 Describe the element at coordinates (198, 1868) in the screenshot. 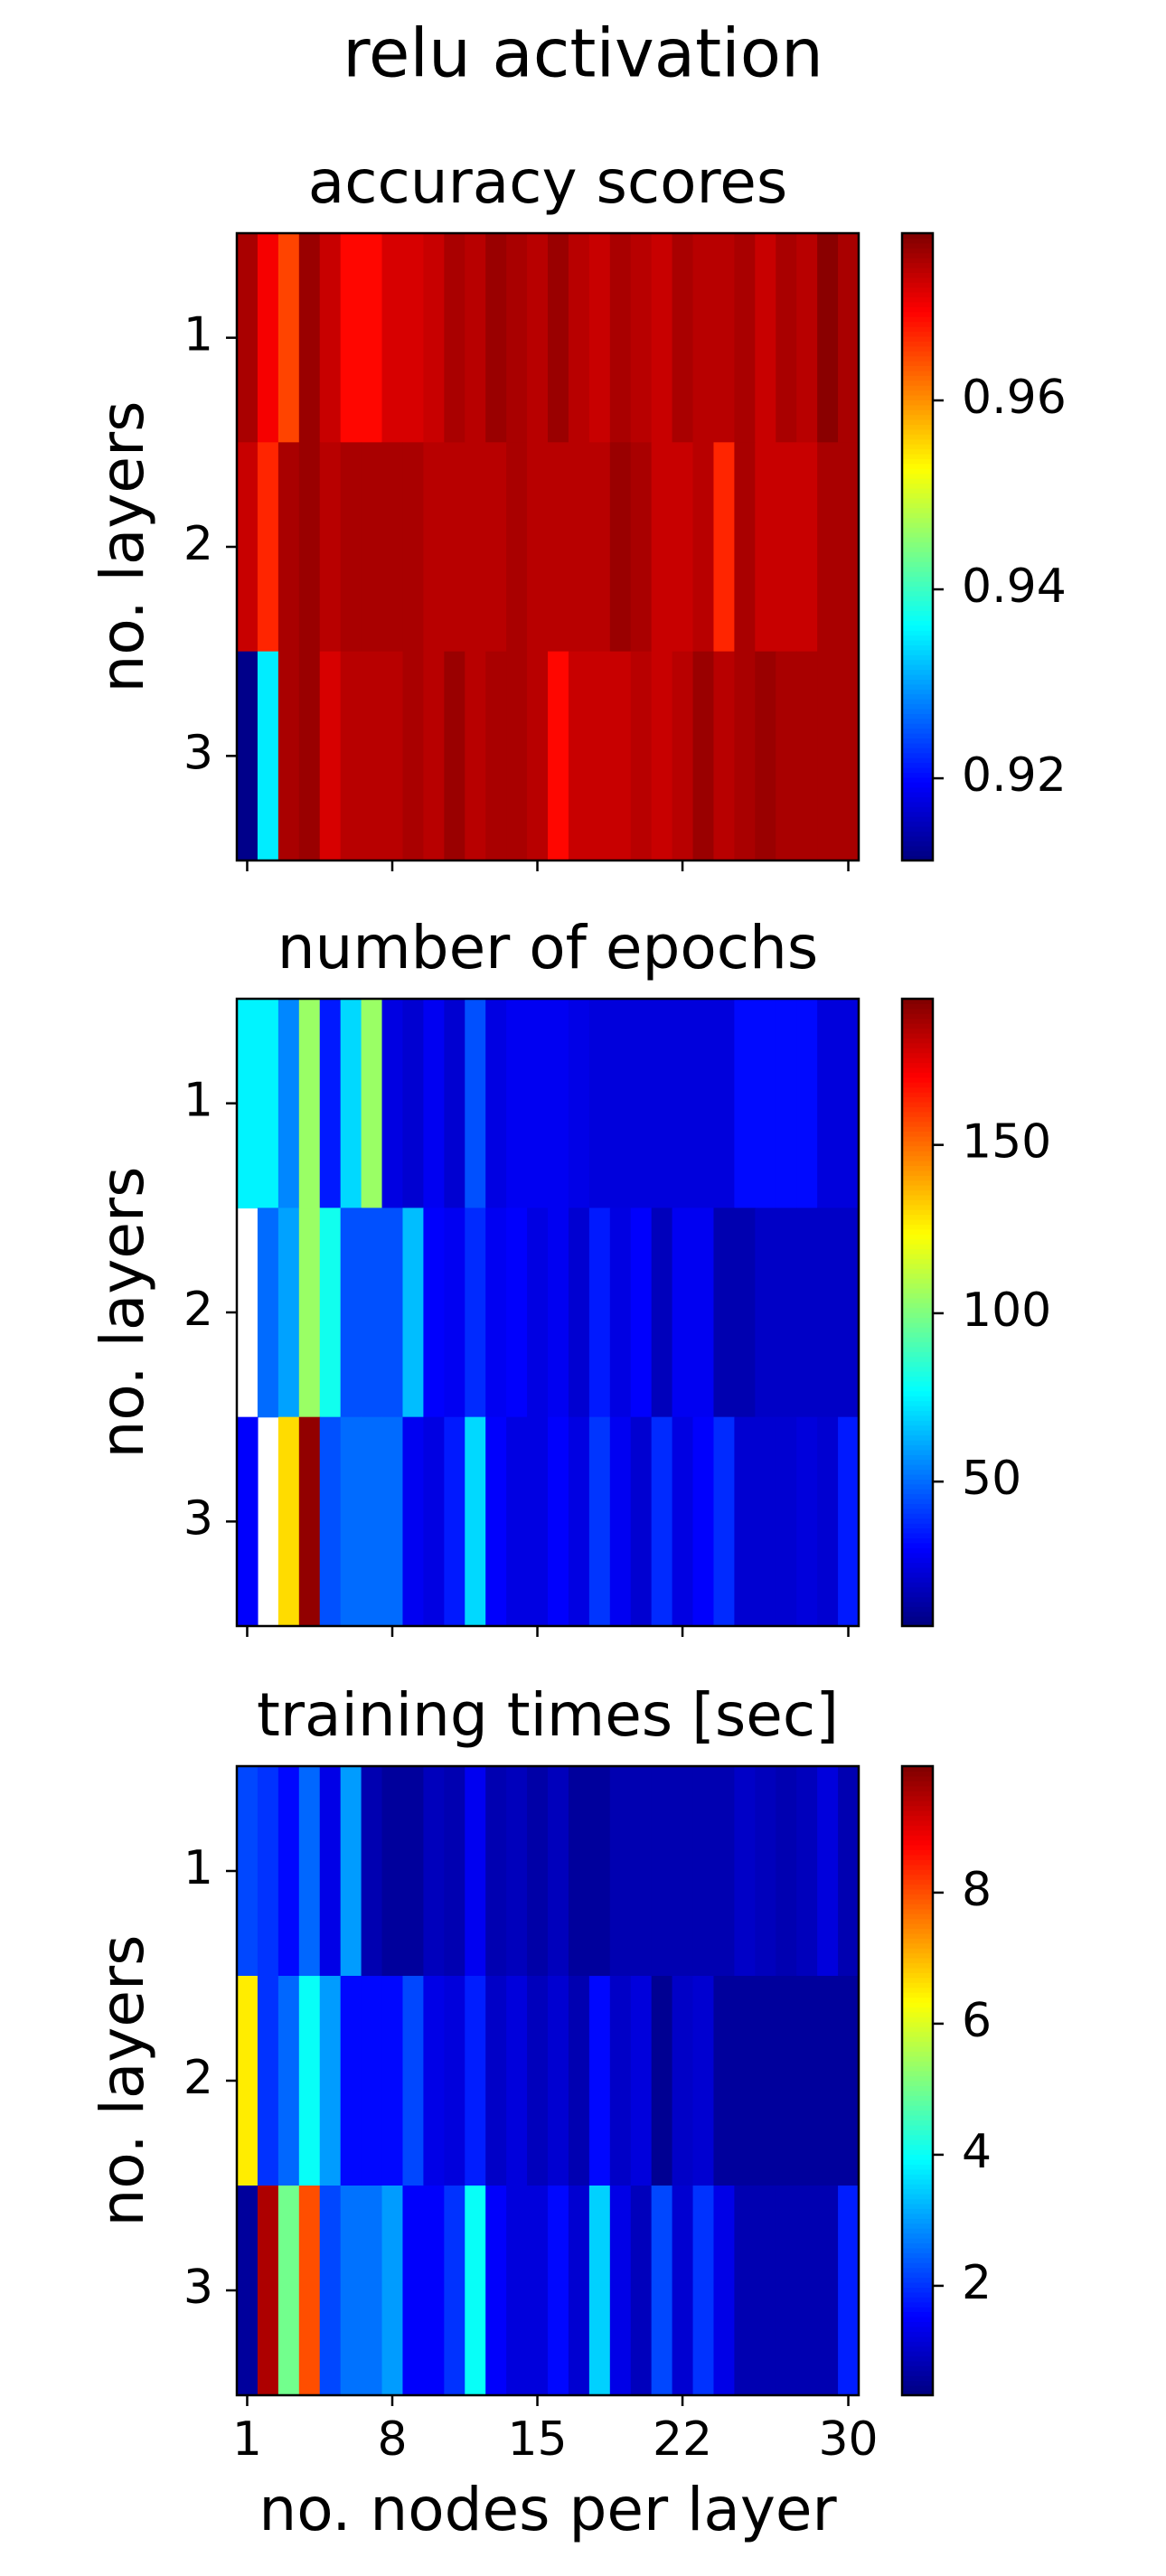

I see `y-tick-label: 1` at that location.